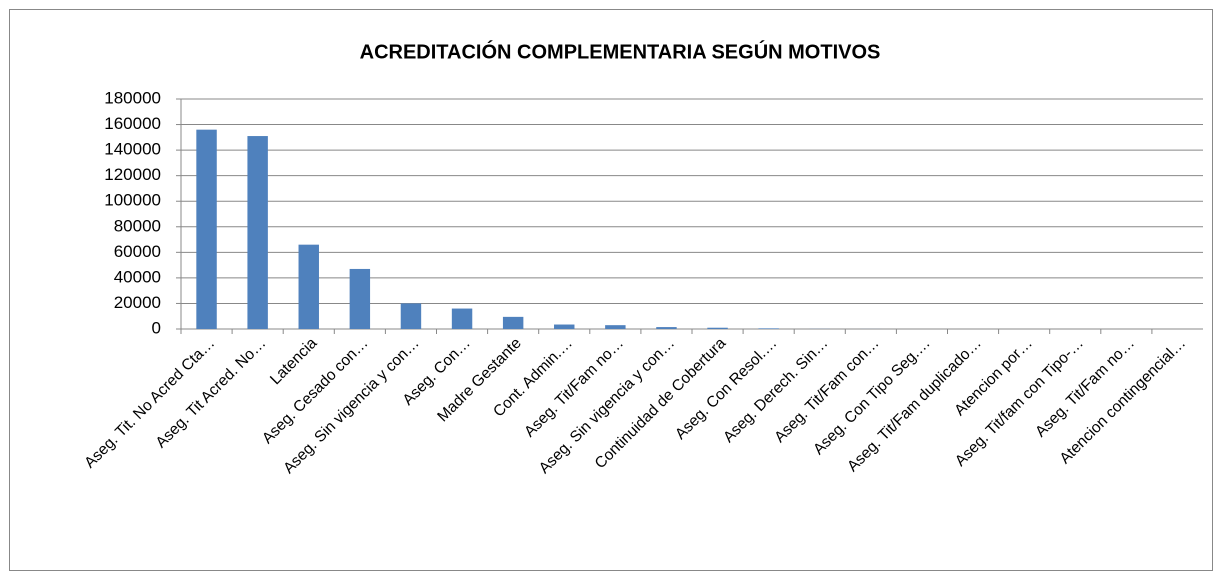  What do you see at coordinates (132, 174) in the screenshot?
I see `y-tick-label: 120000` at bounding box center [132, 174].